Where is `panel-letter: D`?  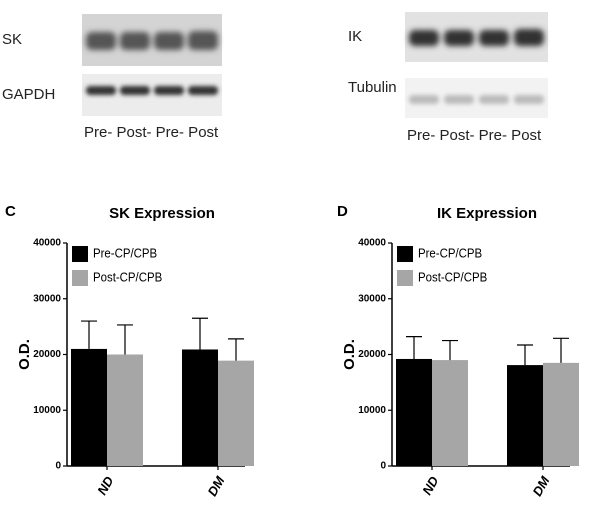
panel-letter: D is located at coordinates (342, 211).